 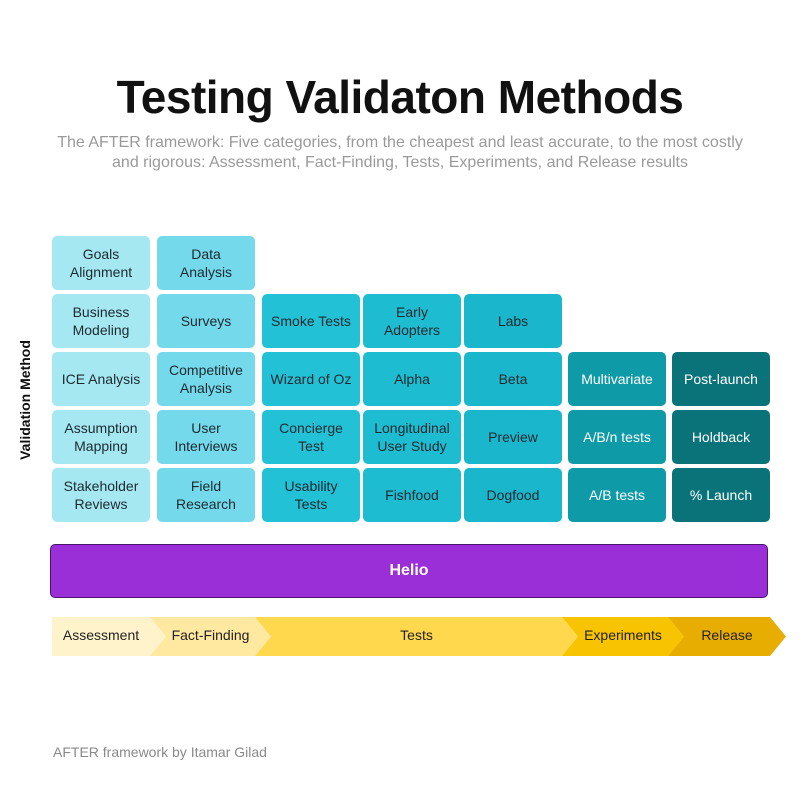 I want to click on method-cell: Usability Tests, so click(x=311, y=495).